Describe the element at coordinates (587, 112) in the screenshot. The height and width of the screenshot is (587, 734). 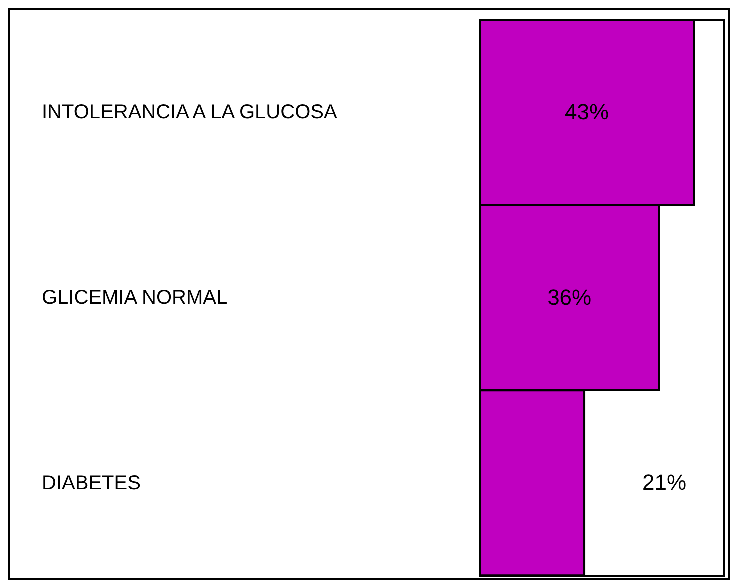
I see `data-label: 43%` at that location.